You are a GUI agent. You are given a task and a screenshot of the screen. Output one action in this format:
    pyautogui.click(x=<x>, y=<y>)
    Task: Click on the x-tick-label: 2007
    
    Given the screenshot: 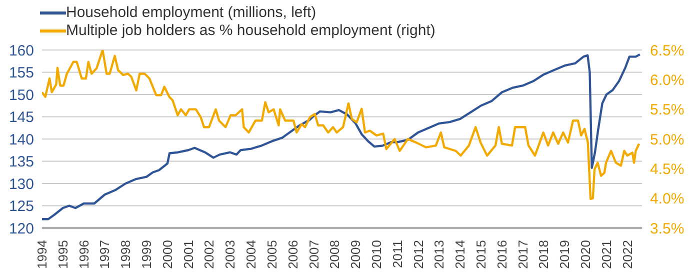 What is the action you would take?
    pyautogui.click(x=314, y=254)
    